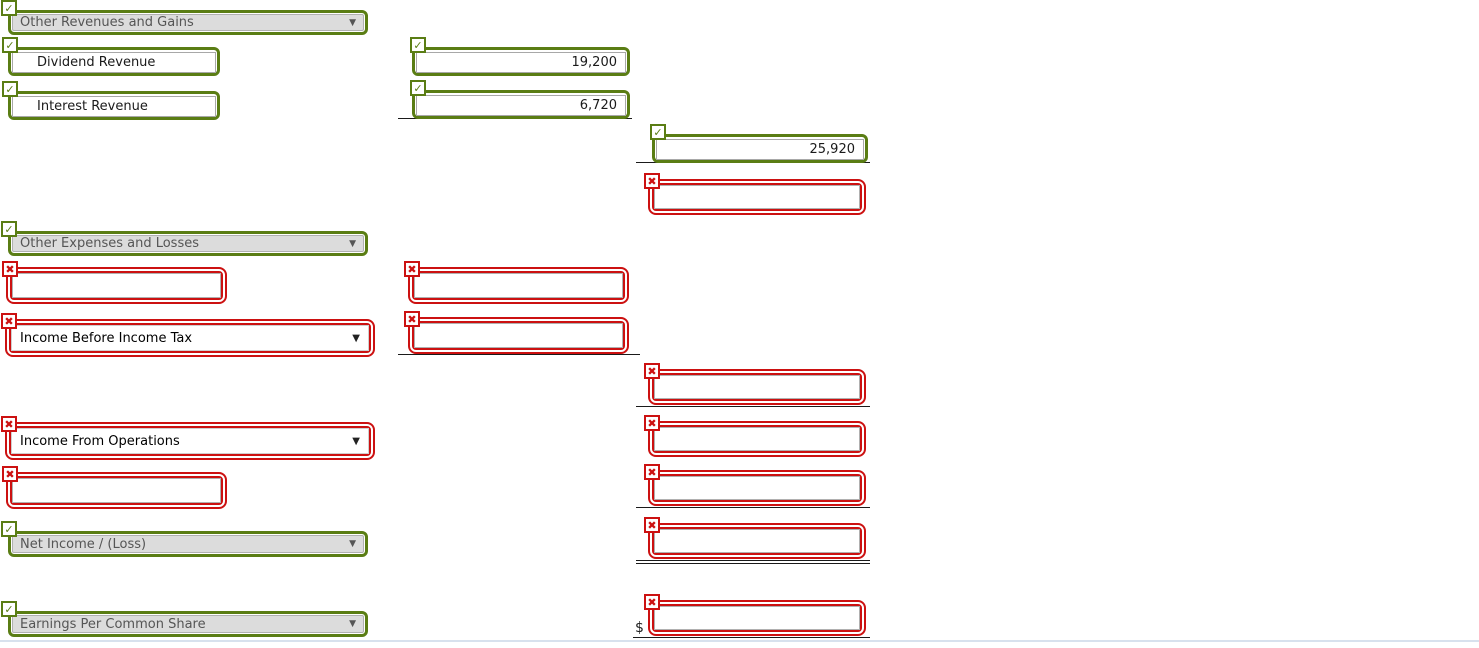  What do you see at coordinates (739, 641) in the screenshot?
I see `page-divider` at bounding box center [739, 641].